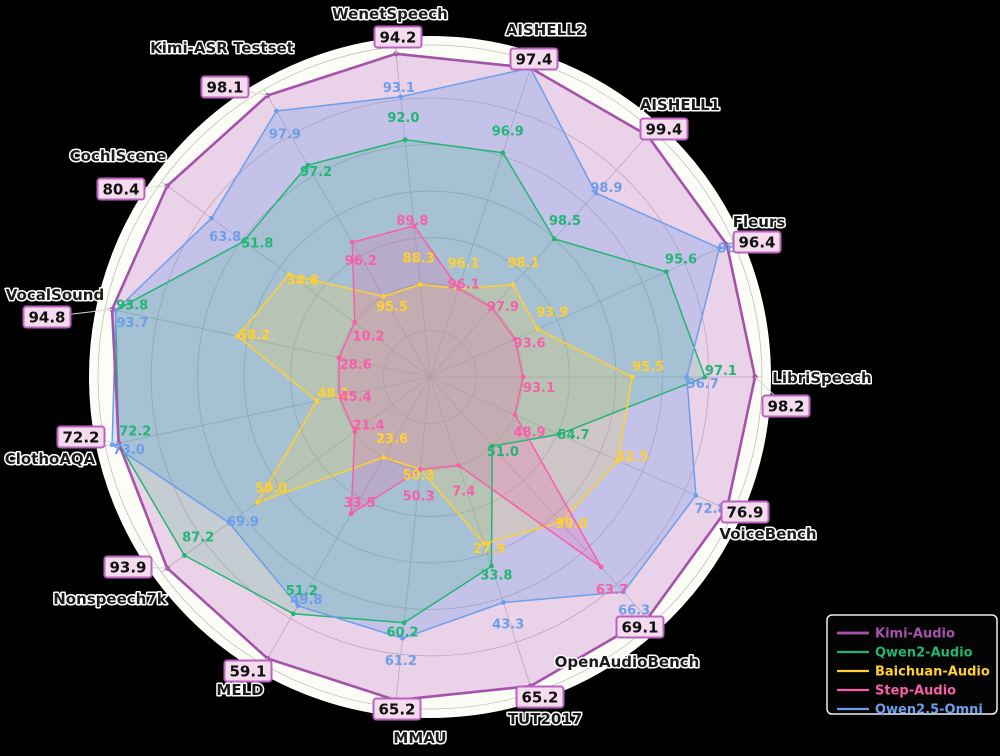 This screenshot has width=1000, height=756. I want to click on legend-label: Step-Audio, so click(915, 691).